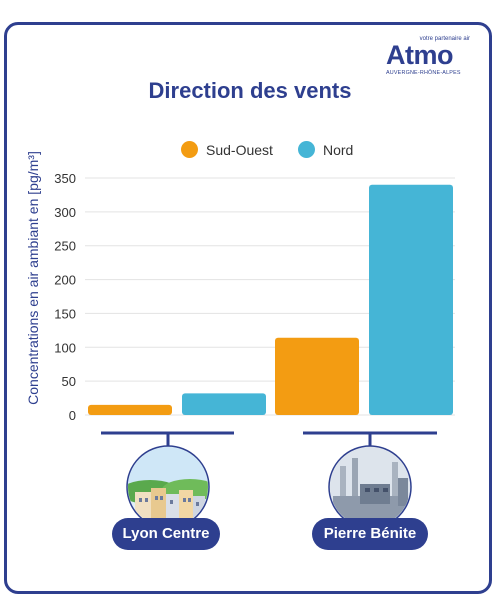 Image resolution: width=500 pixels, height=601 pixels. Describe the element at coordinates (411, 300) in the screenshot. I see `bar-nord-pierre-benite` at that location.